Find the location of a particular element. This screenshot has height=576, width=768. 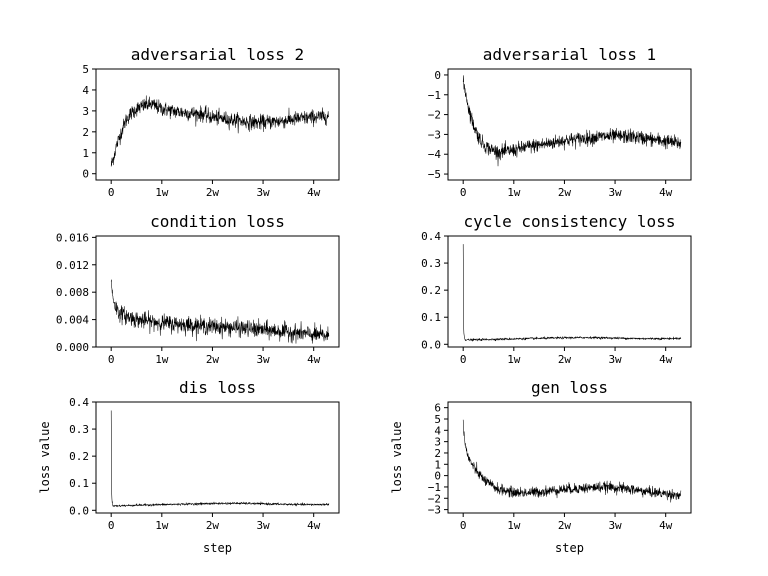

y-tick-label: 0.016 is located at coordinates (72, 237).